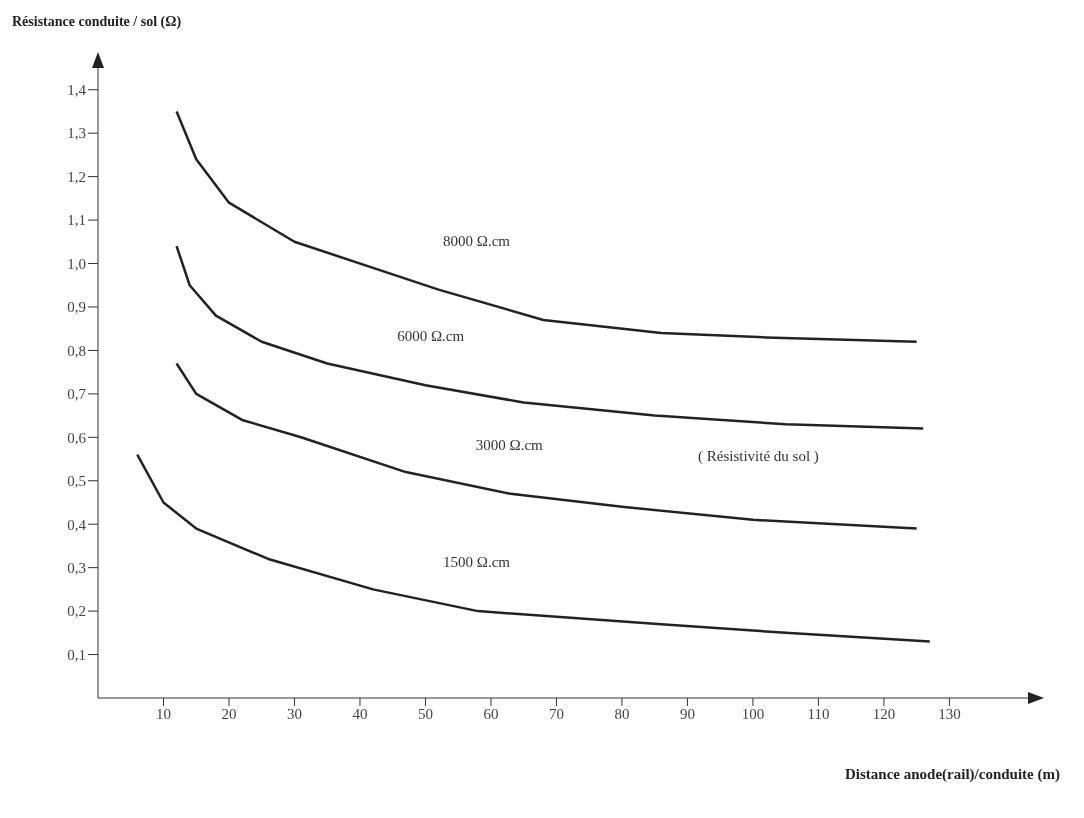  What do you see at coordinates (76, 176) in the screenshot?
I see `y-tick-label: 1,2` at bounding box center [76, 176].